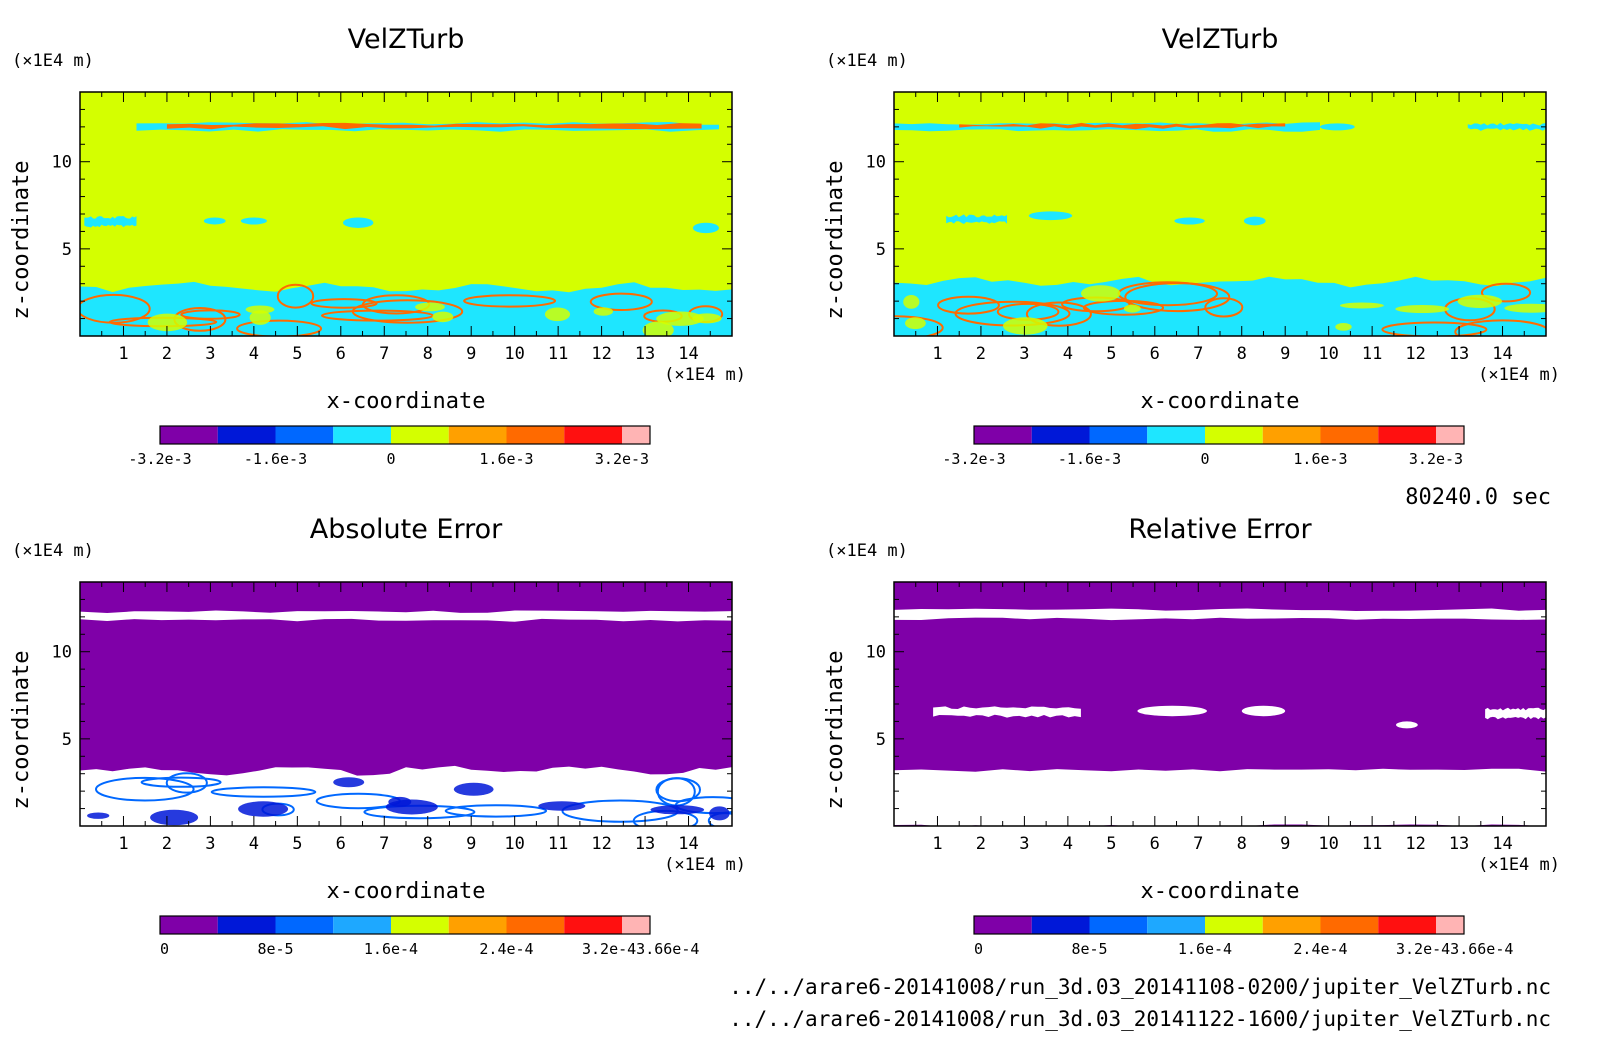  I want to click on x-tick-label: 4, so click(1068, 844).